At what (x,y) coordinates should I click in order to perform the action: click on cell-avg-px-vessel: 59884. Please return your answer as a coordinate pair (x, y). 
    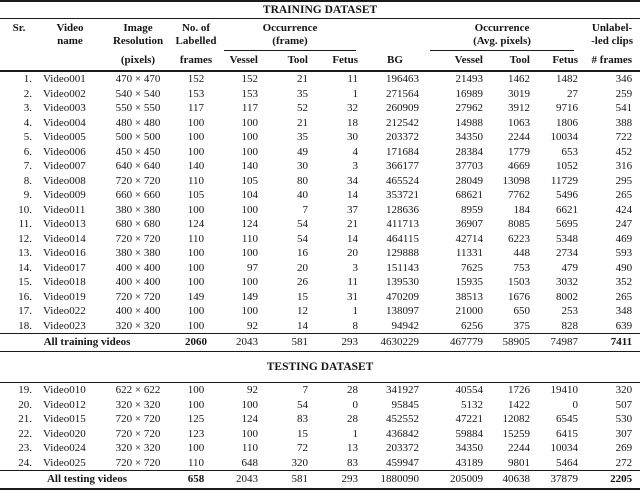
    Looking at the image, I should click on (469, 433).